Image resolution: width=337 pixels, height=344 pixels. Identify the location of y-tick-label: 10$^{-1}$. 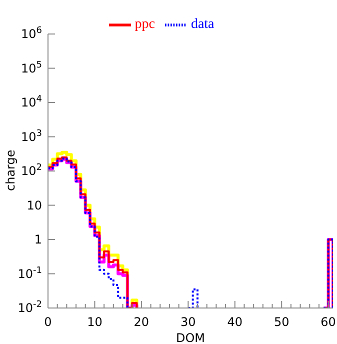
(30, 273).